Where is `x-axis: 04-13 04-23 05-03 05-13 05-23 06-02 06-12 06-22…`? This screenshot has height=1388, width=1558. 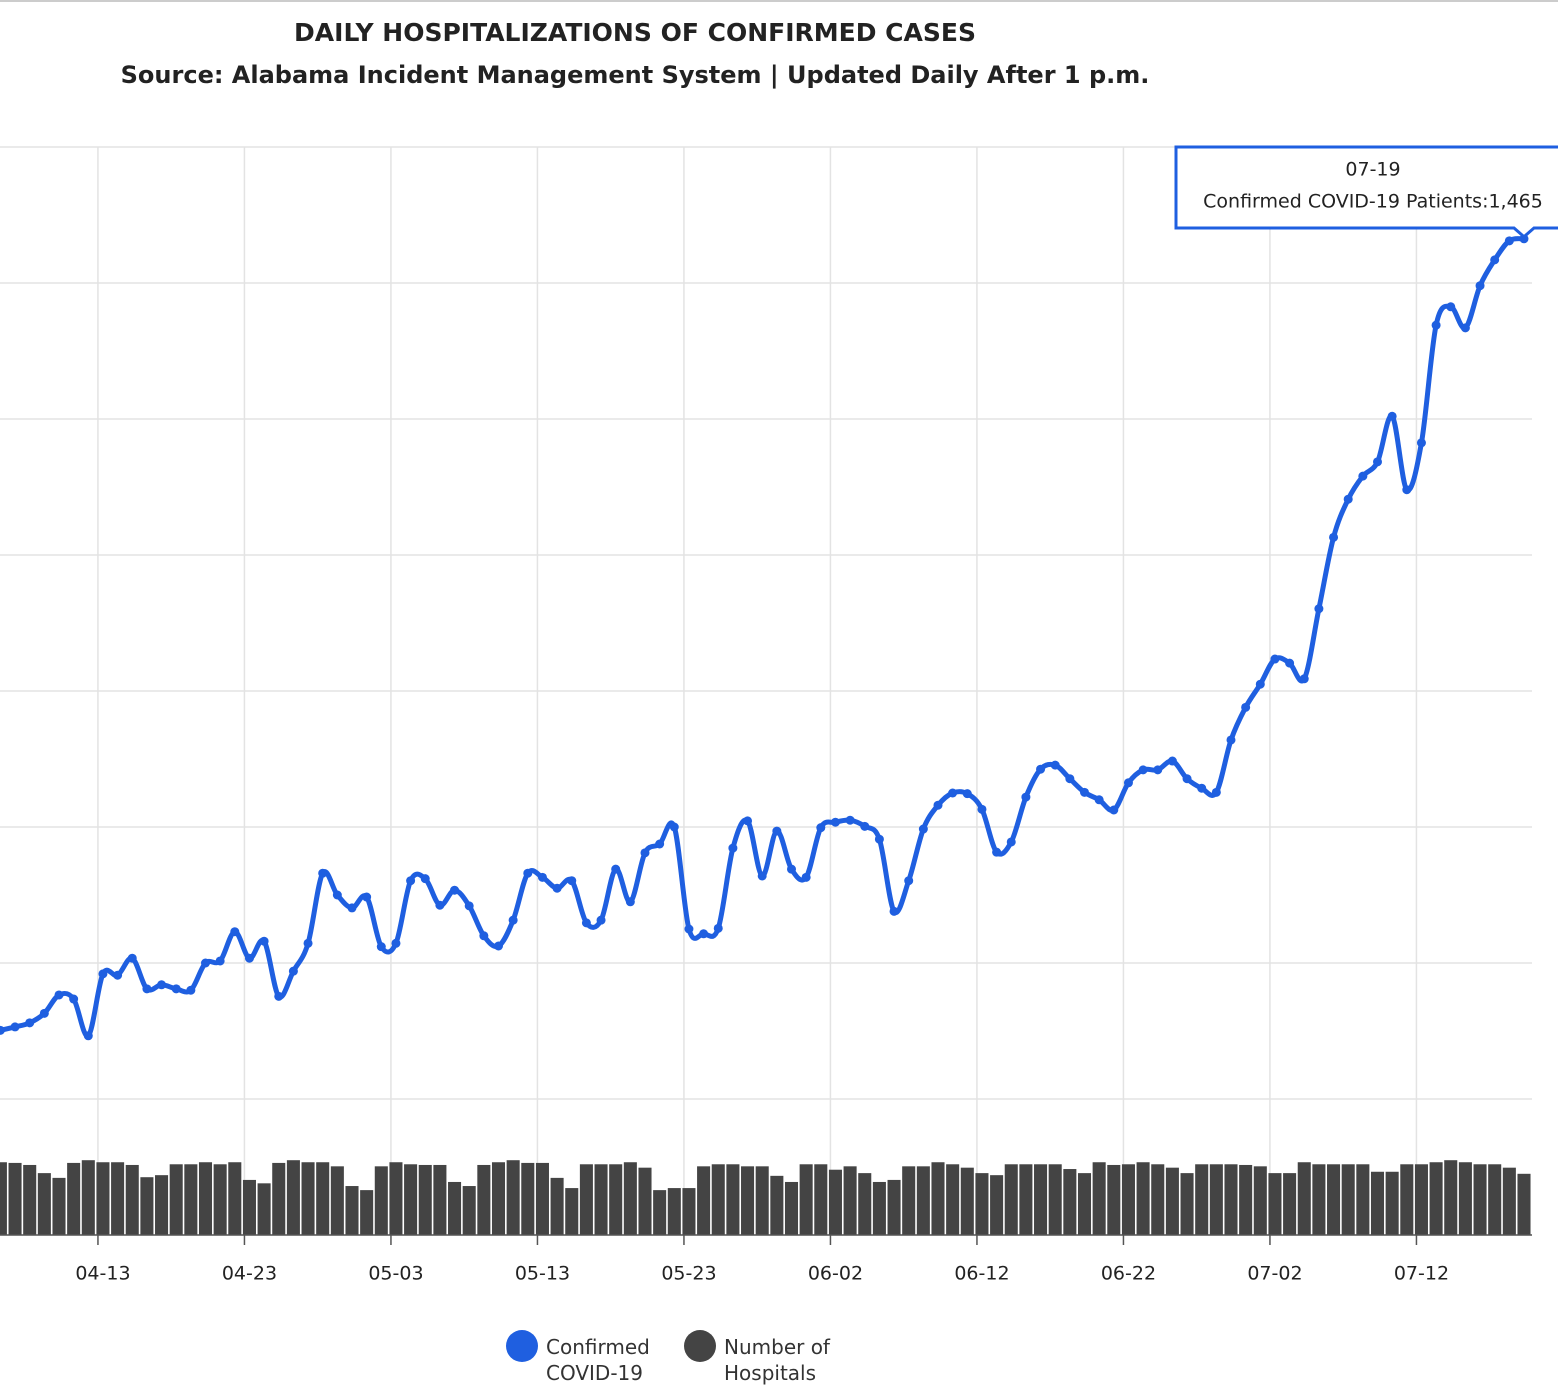
x-axis: 04-13 04-23 05-03 05-13 05-23 06-02 06-12 06-22… is located at coordinates (766, 1259).